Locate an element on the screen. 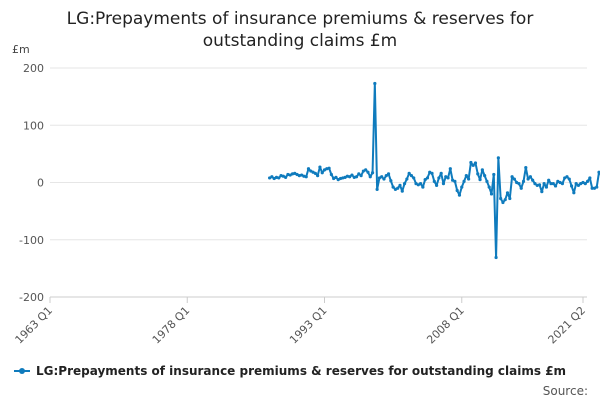  x-tick-label: 2008 Q1 is located at coordinates (445, 325).